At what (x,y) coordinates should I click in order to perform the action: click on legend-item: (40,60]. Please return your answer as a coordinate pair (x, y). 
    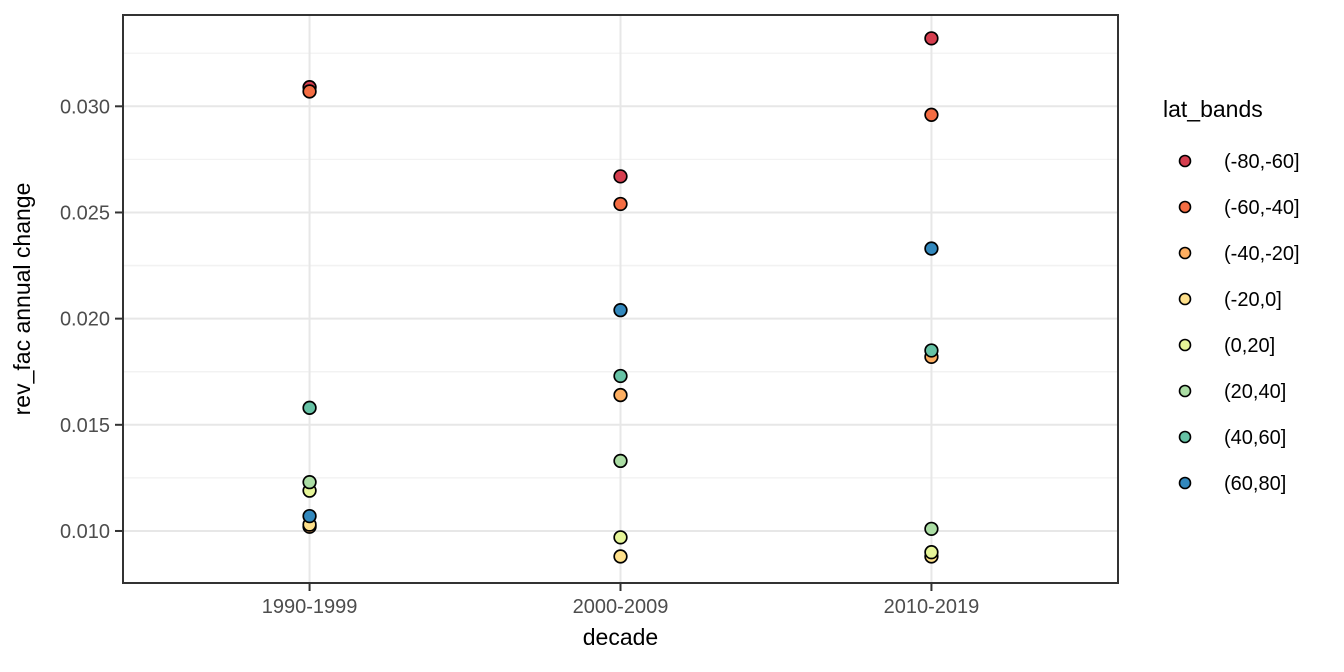
    Looking at the image, I should click on (1232, 438).